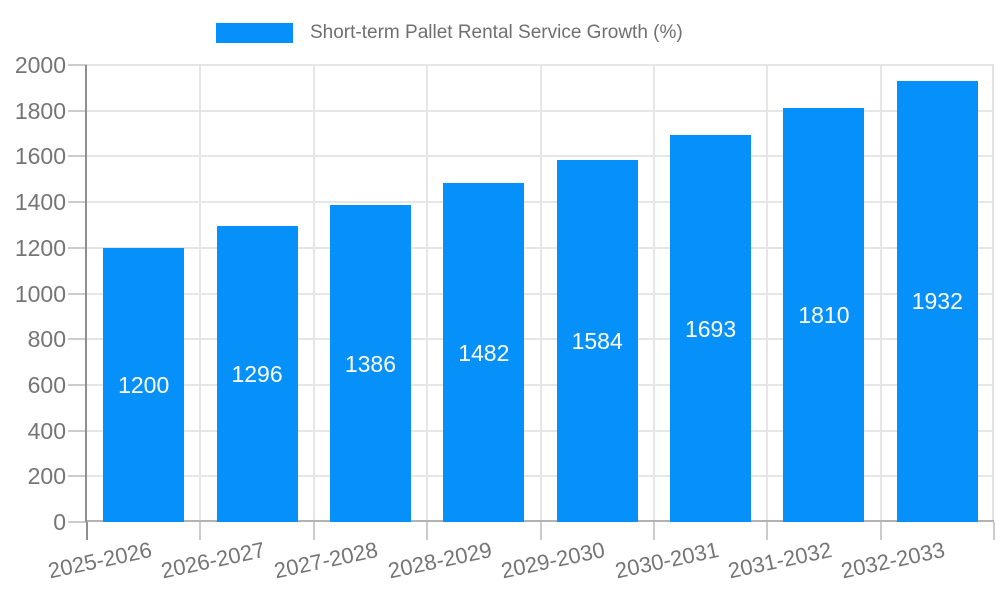 The image size is (1000, 600). Describe the element at coordinates (46, 476) in the screenshot. I see `y-axis-label: 200` at that location.